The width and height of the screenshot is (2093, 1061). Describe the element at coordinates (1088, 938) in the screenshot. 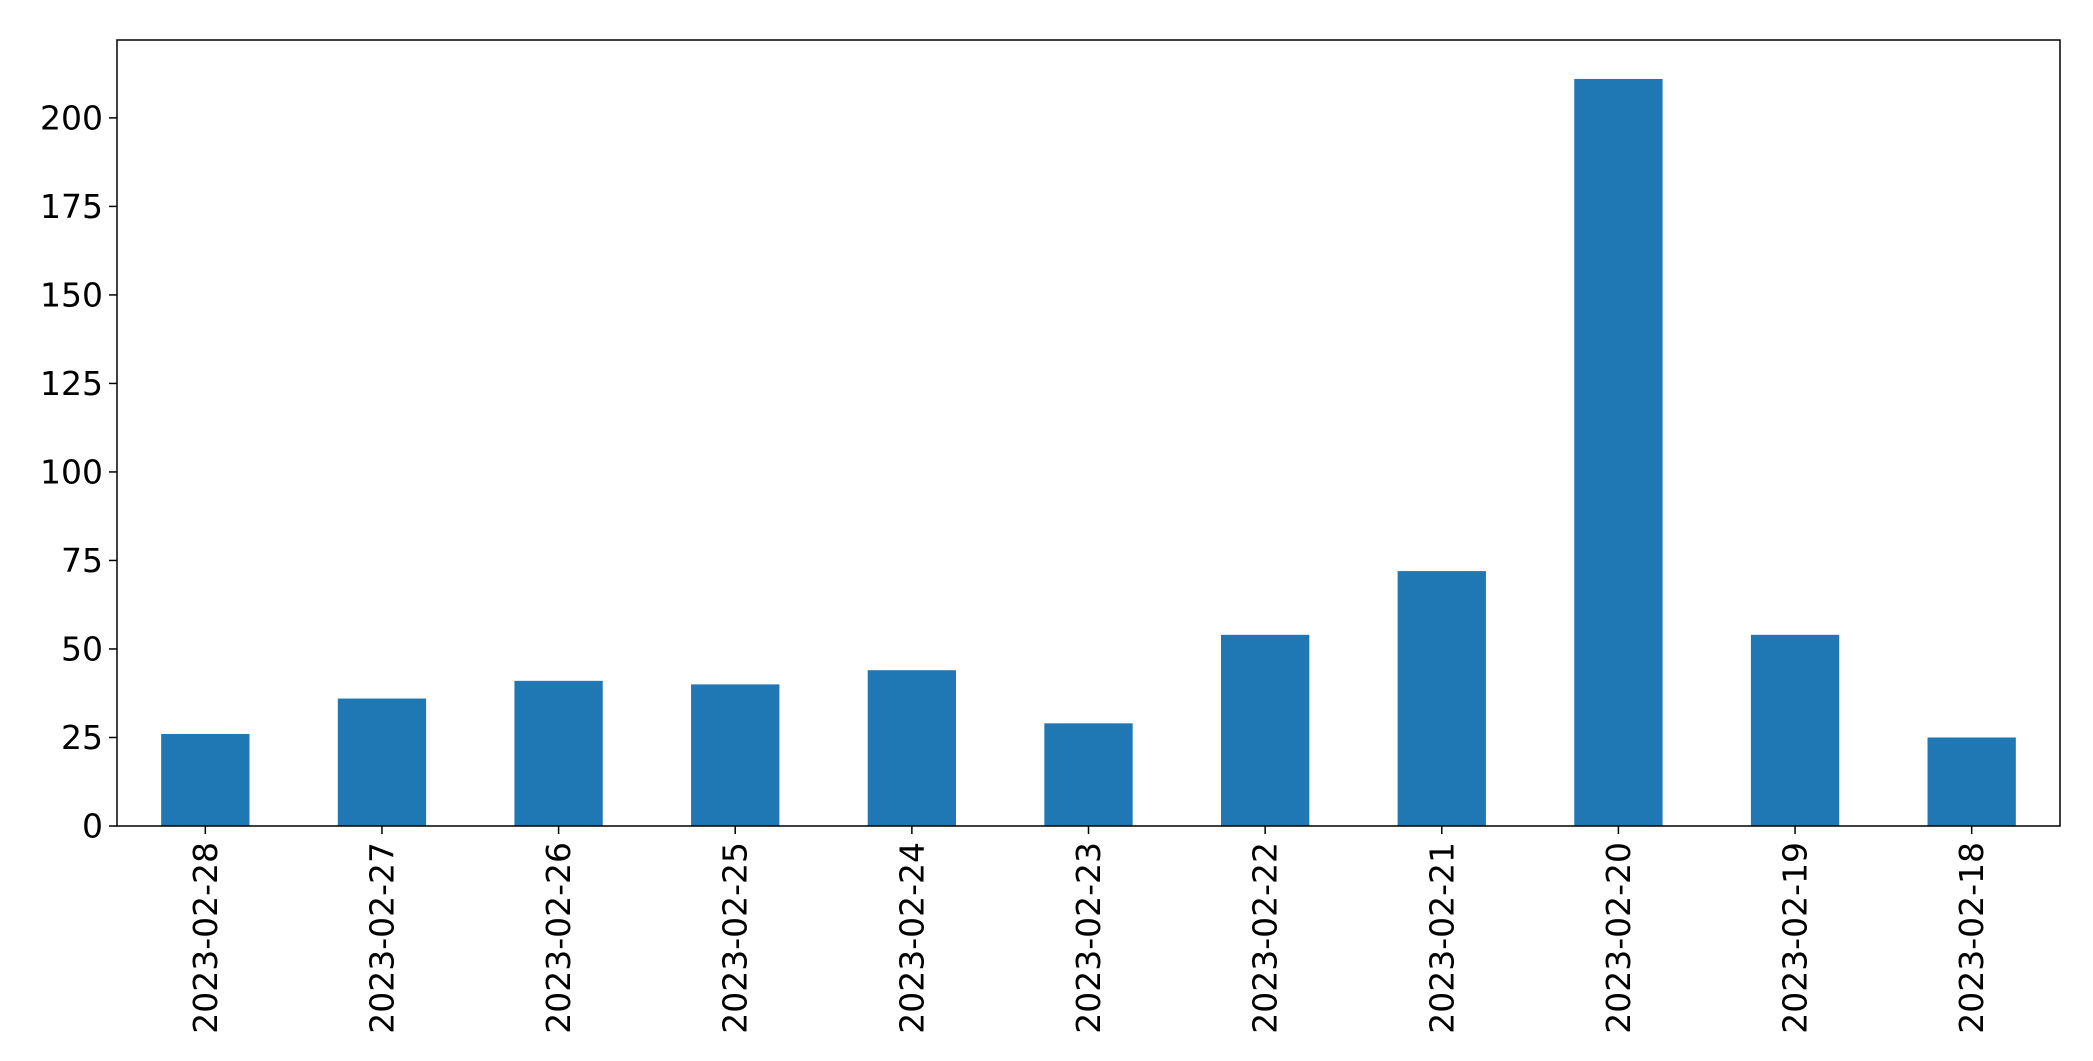

I see `x-tick-label: 2023-02-23` at that location.